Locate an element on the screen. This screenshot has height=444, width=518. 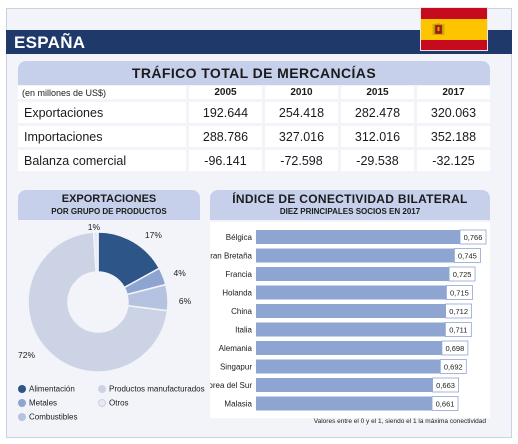
legend-item: Metales is located at coordinates (37, 402).